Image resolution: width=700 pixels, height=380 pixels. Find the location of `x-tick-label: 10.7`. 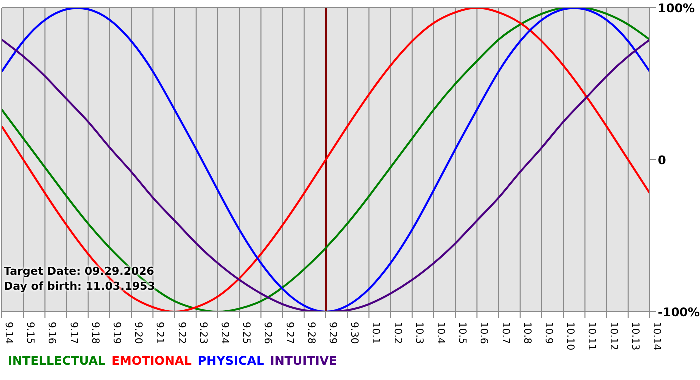

x-tick-label: 10.7 is located at coordinates (505, 333).